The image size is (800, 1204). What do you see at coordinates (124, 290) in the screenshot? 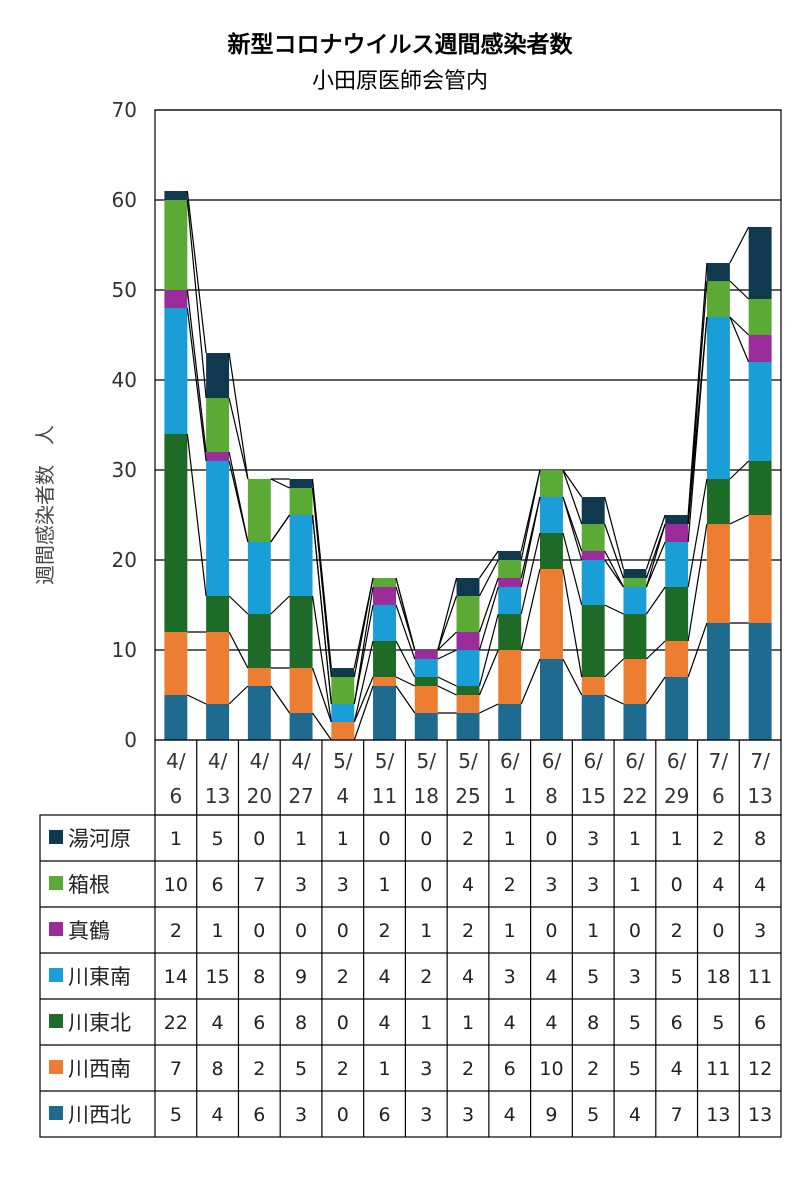
I see `y-tick-label: 50` at bounding box center [124, 290].